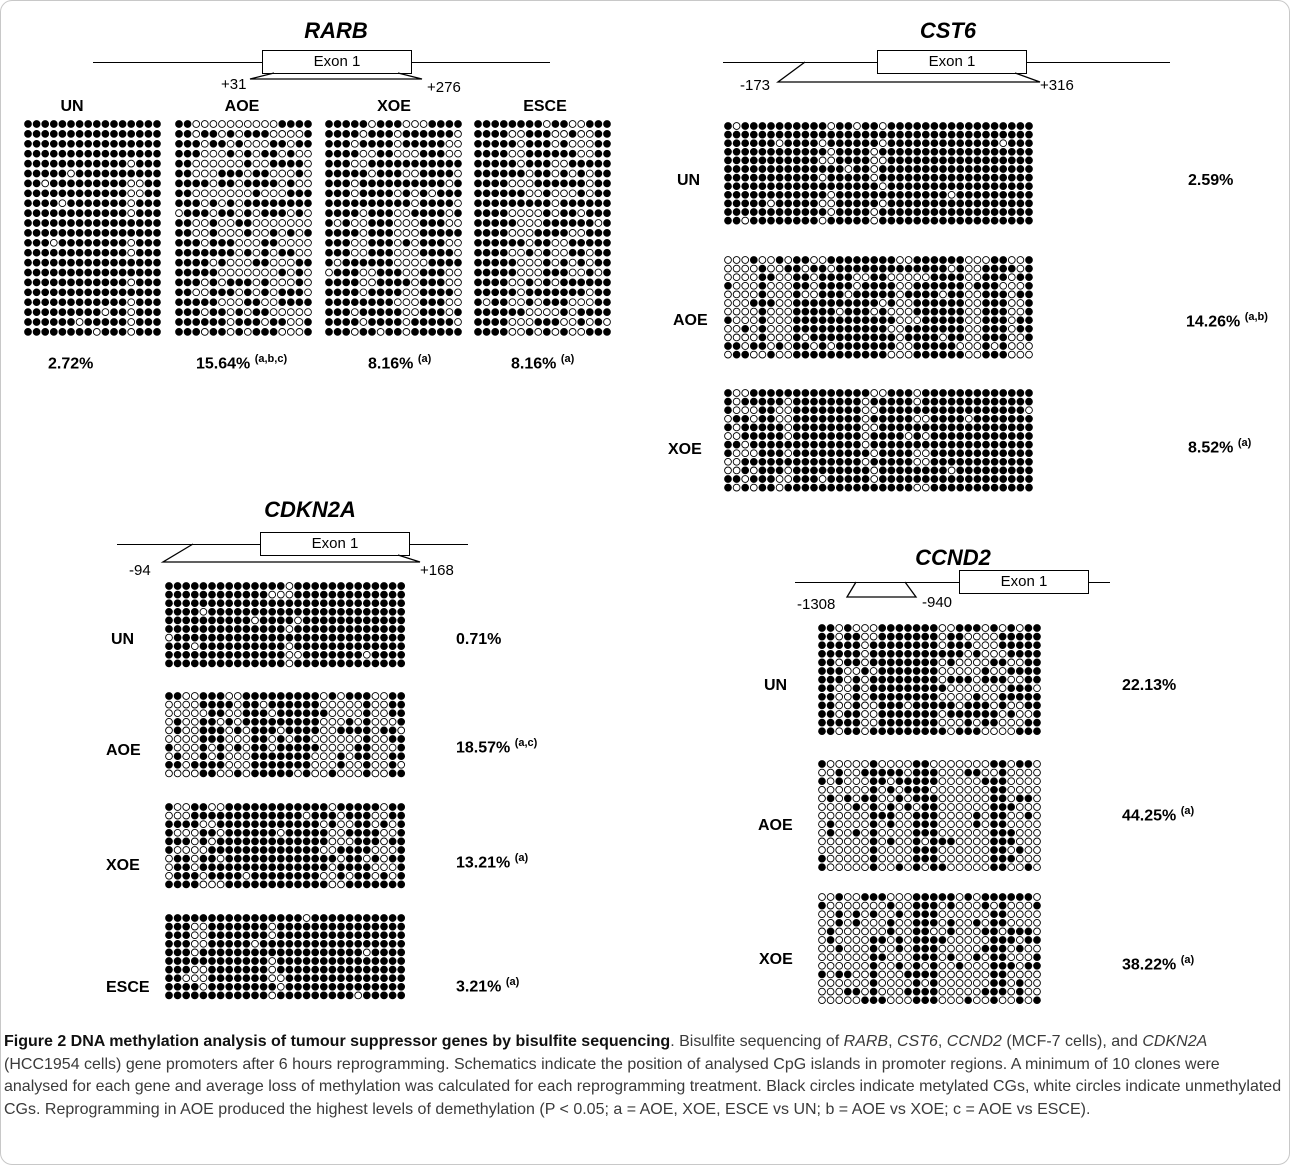 This screenshot has height=1167, width=1292. I want to click on rarb-xoe-clones, so click(395, 232).